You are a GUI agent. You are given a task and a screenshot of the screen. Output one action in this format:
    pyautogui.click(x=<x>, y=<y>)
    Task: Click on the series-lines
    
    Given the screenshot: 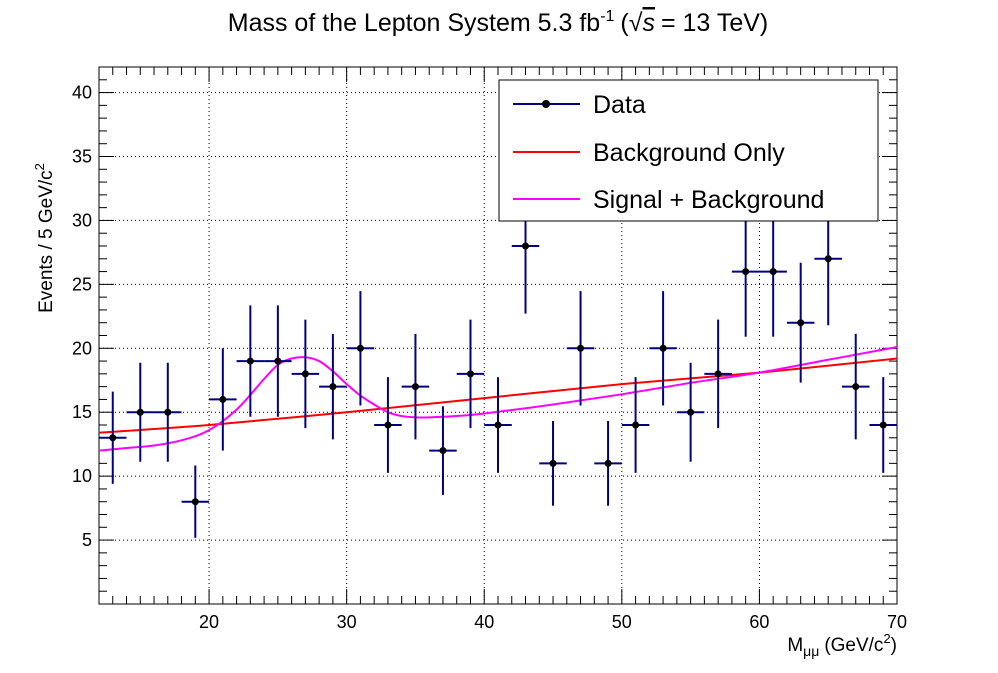 What is the action you would take?
    pyautogui.click(x=498, y=399)
    